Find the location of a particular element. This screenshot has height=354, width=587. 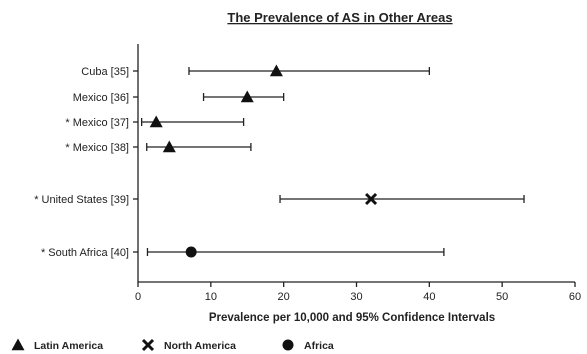

legend-marker-1-stroke-b is located at coordinates (148, 345).